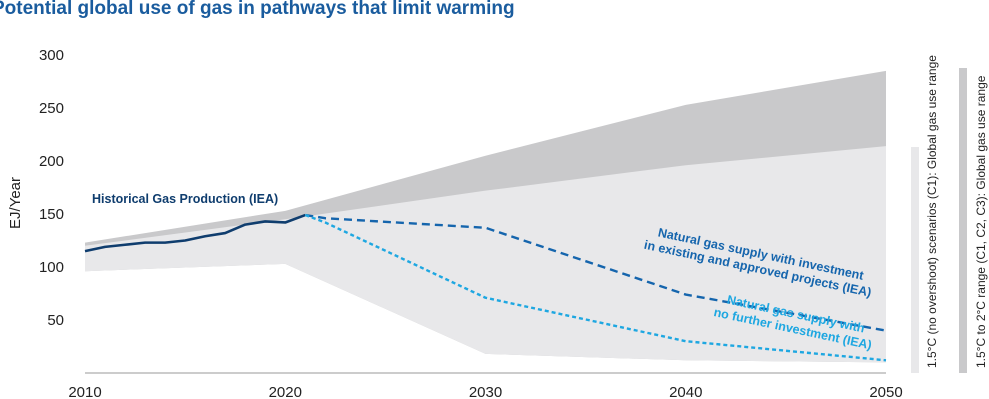  What do you see at coordinates (55, 320) in the screenshot?
I see `y-tick-label: 50` at bounding box center [55, 320].